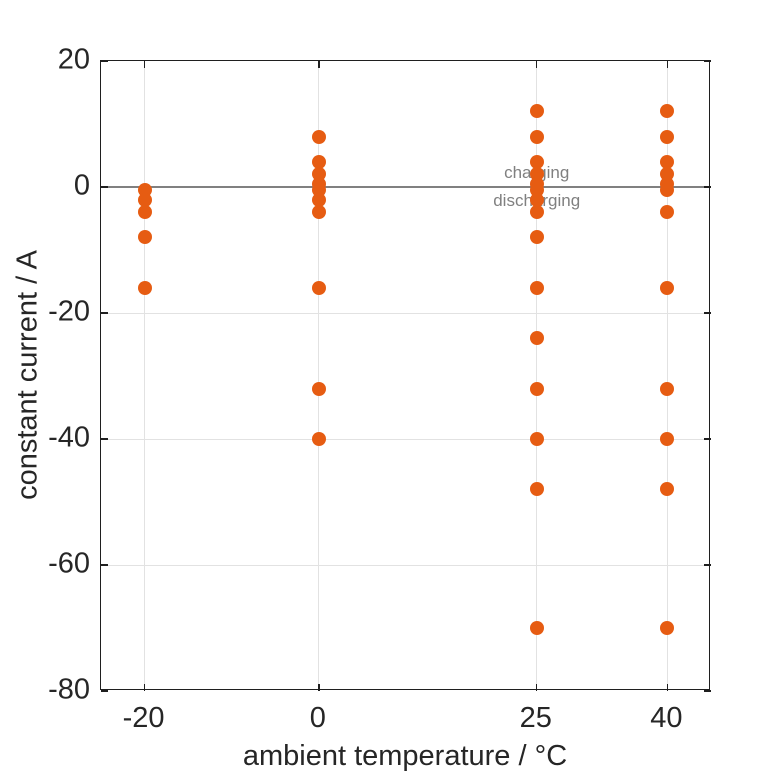 This screenshot has width=781, height=781. I want to click on y-axis-label: constant current / A, so click(27, 375).